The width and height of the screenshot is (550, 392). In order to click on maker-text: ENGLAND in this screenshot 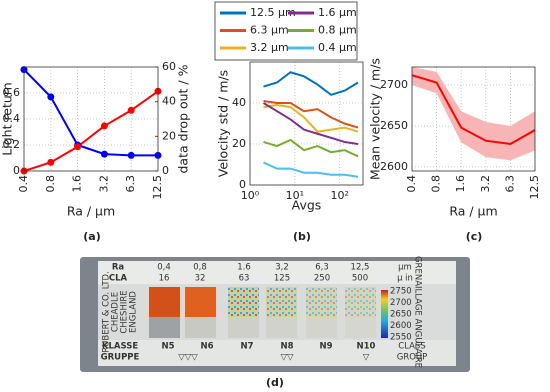, I will do `click(134, 312)`.